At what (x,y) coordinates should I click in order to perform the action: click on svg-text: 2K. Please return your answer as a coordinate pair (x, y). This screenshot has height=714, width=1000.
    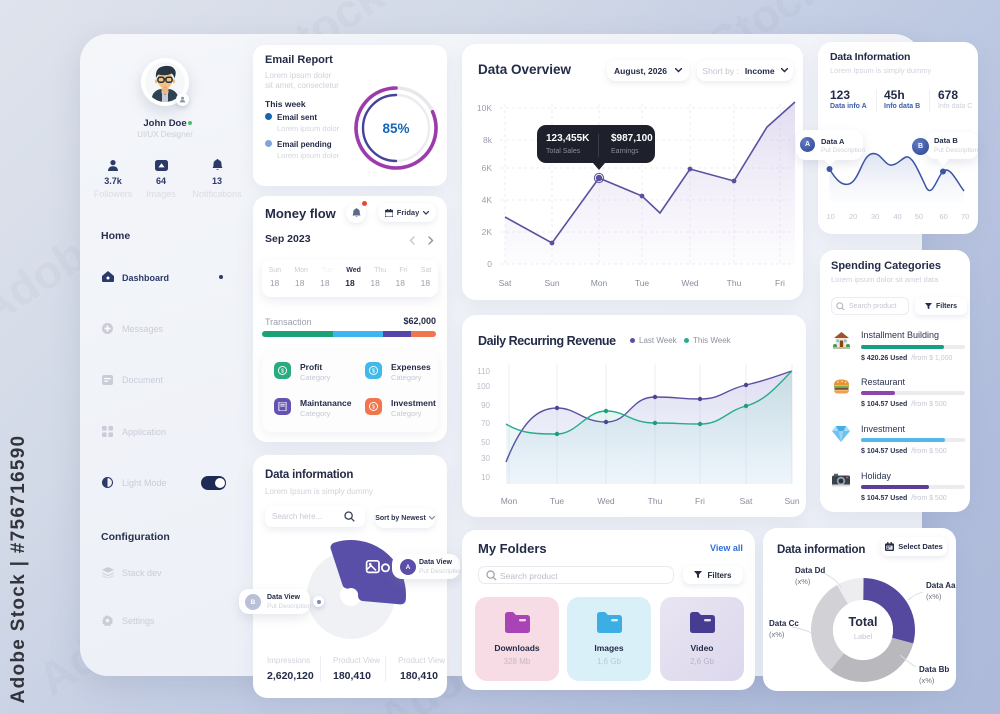
    Looking at the image, I should click on (487, 232).